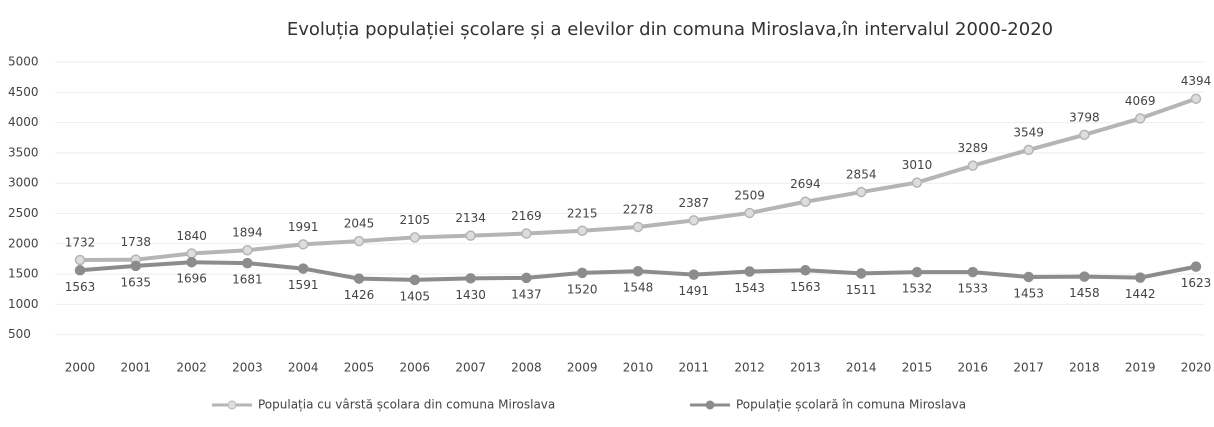 This screenshot has width=1214, height=427. What do you see at coordinates (526, 216) in the screenshot?
I see `data-label: 2169` at bounding box center [526, 216].